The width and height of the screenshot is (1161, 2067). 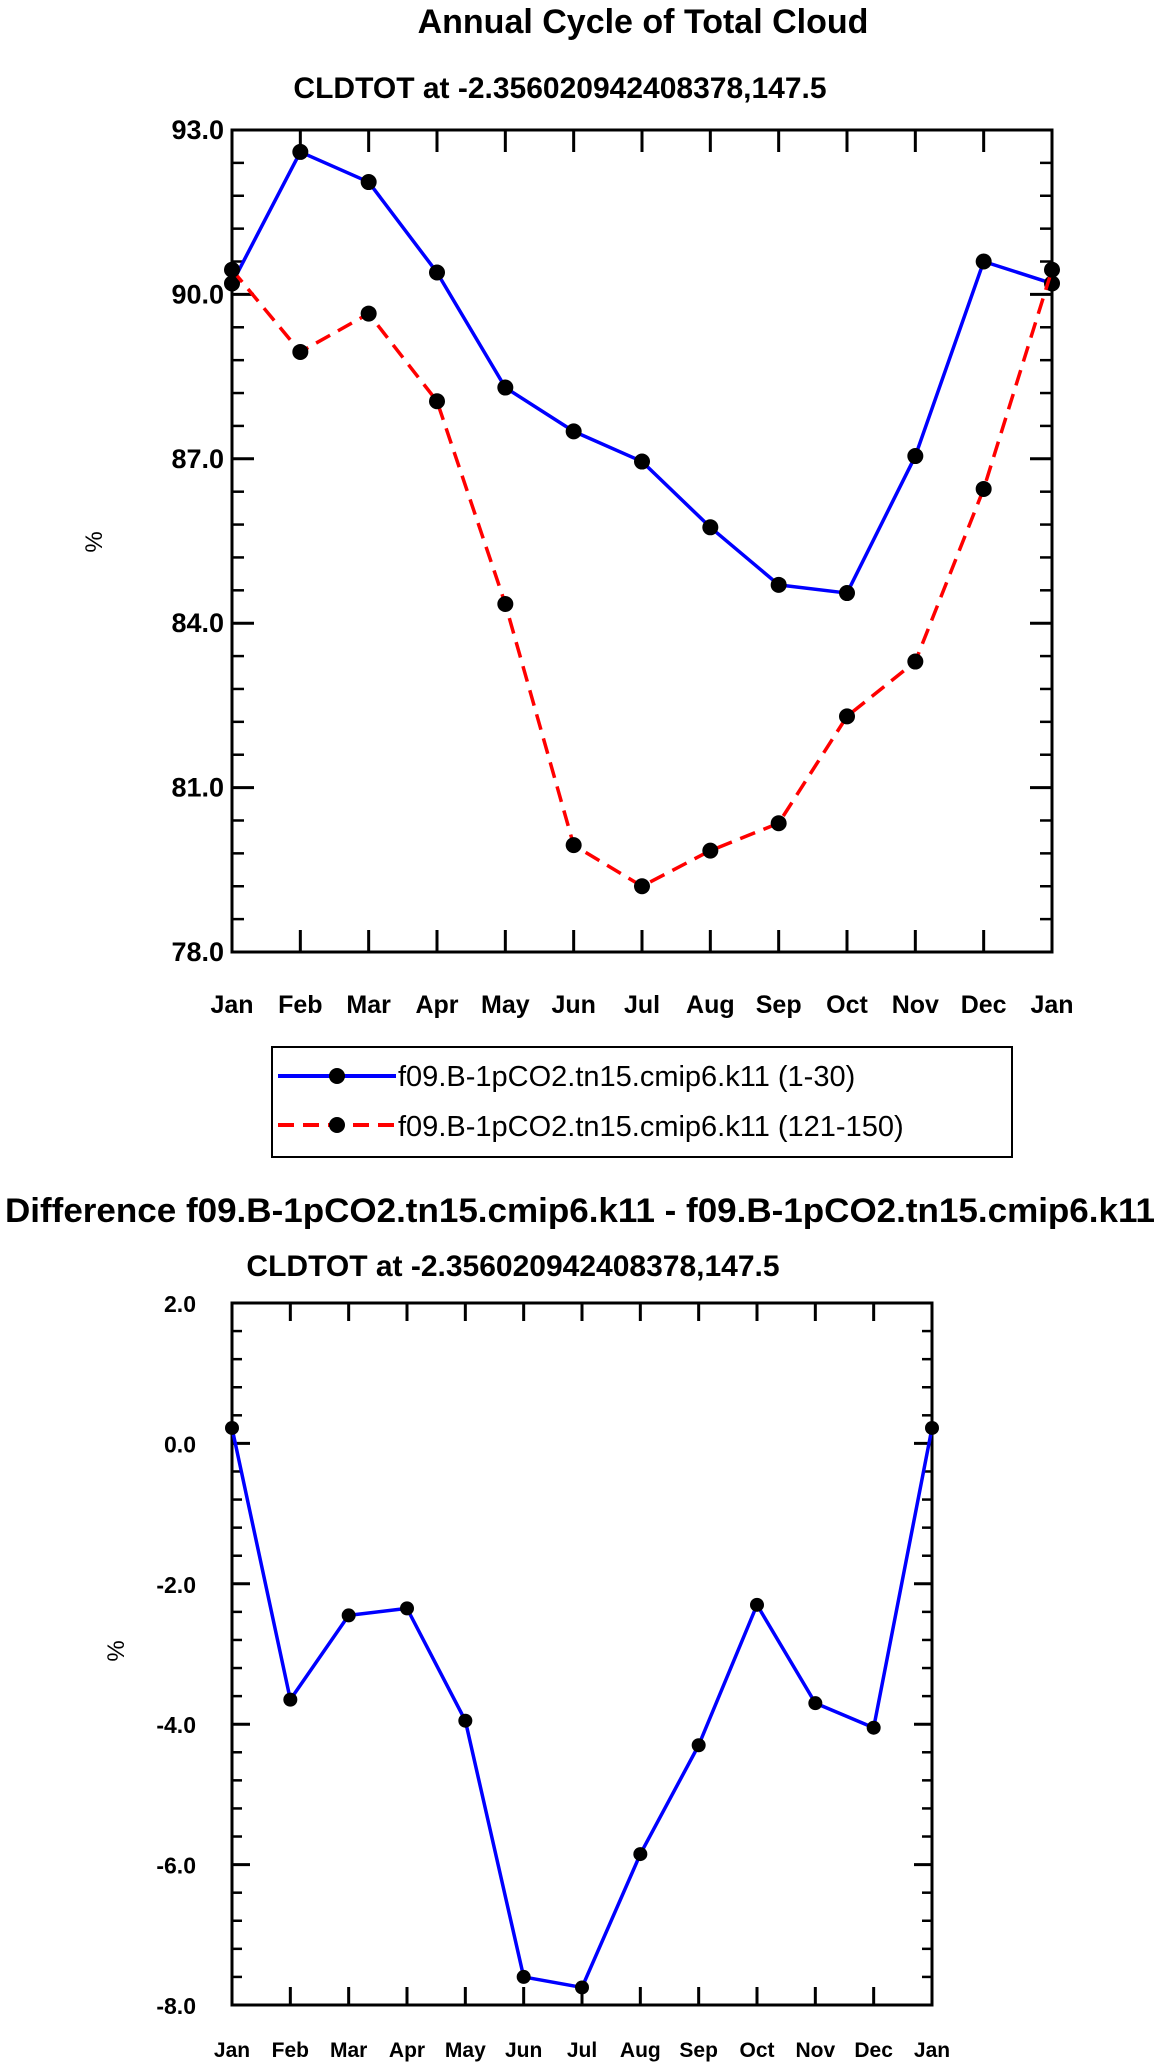 What do you see at coordinates (640, 2050) in the screenshot?
I see `chart2-xtick-label: Aug` at bounding box center [640, 2050].